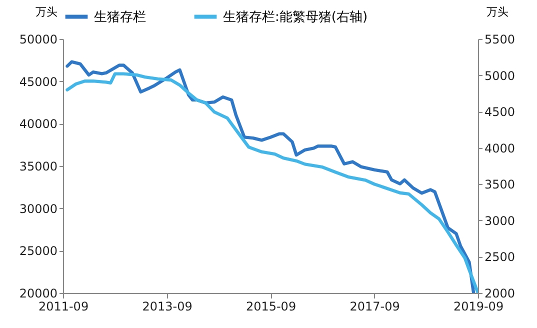  What do you see at coordinates (500, 257) in the screenshot?
I see `y2-tick-label: 2500` at bounding box center [500, 257].